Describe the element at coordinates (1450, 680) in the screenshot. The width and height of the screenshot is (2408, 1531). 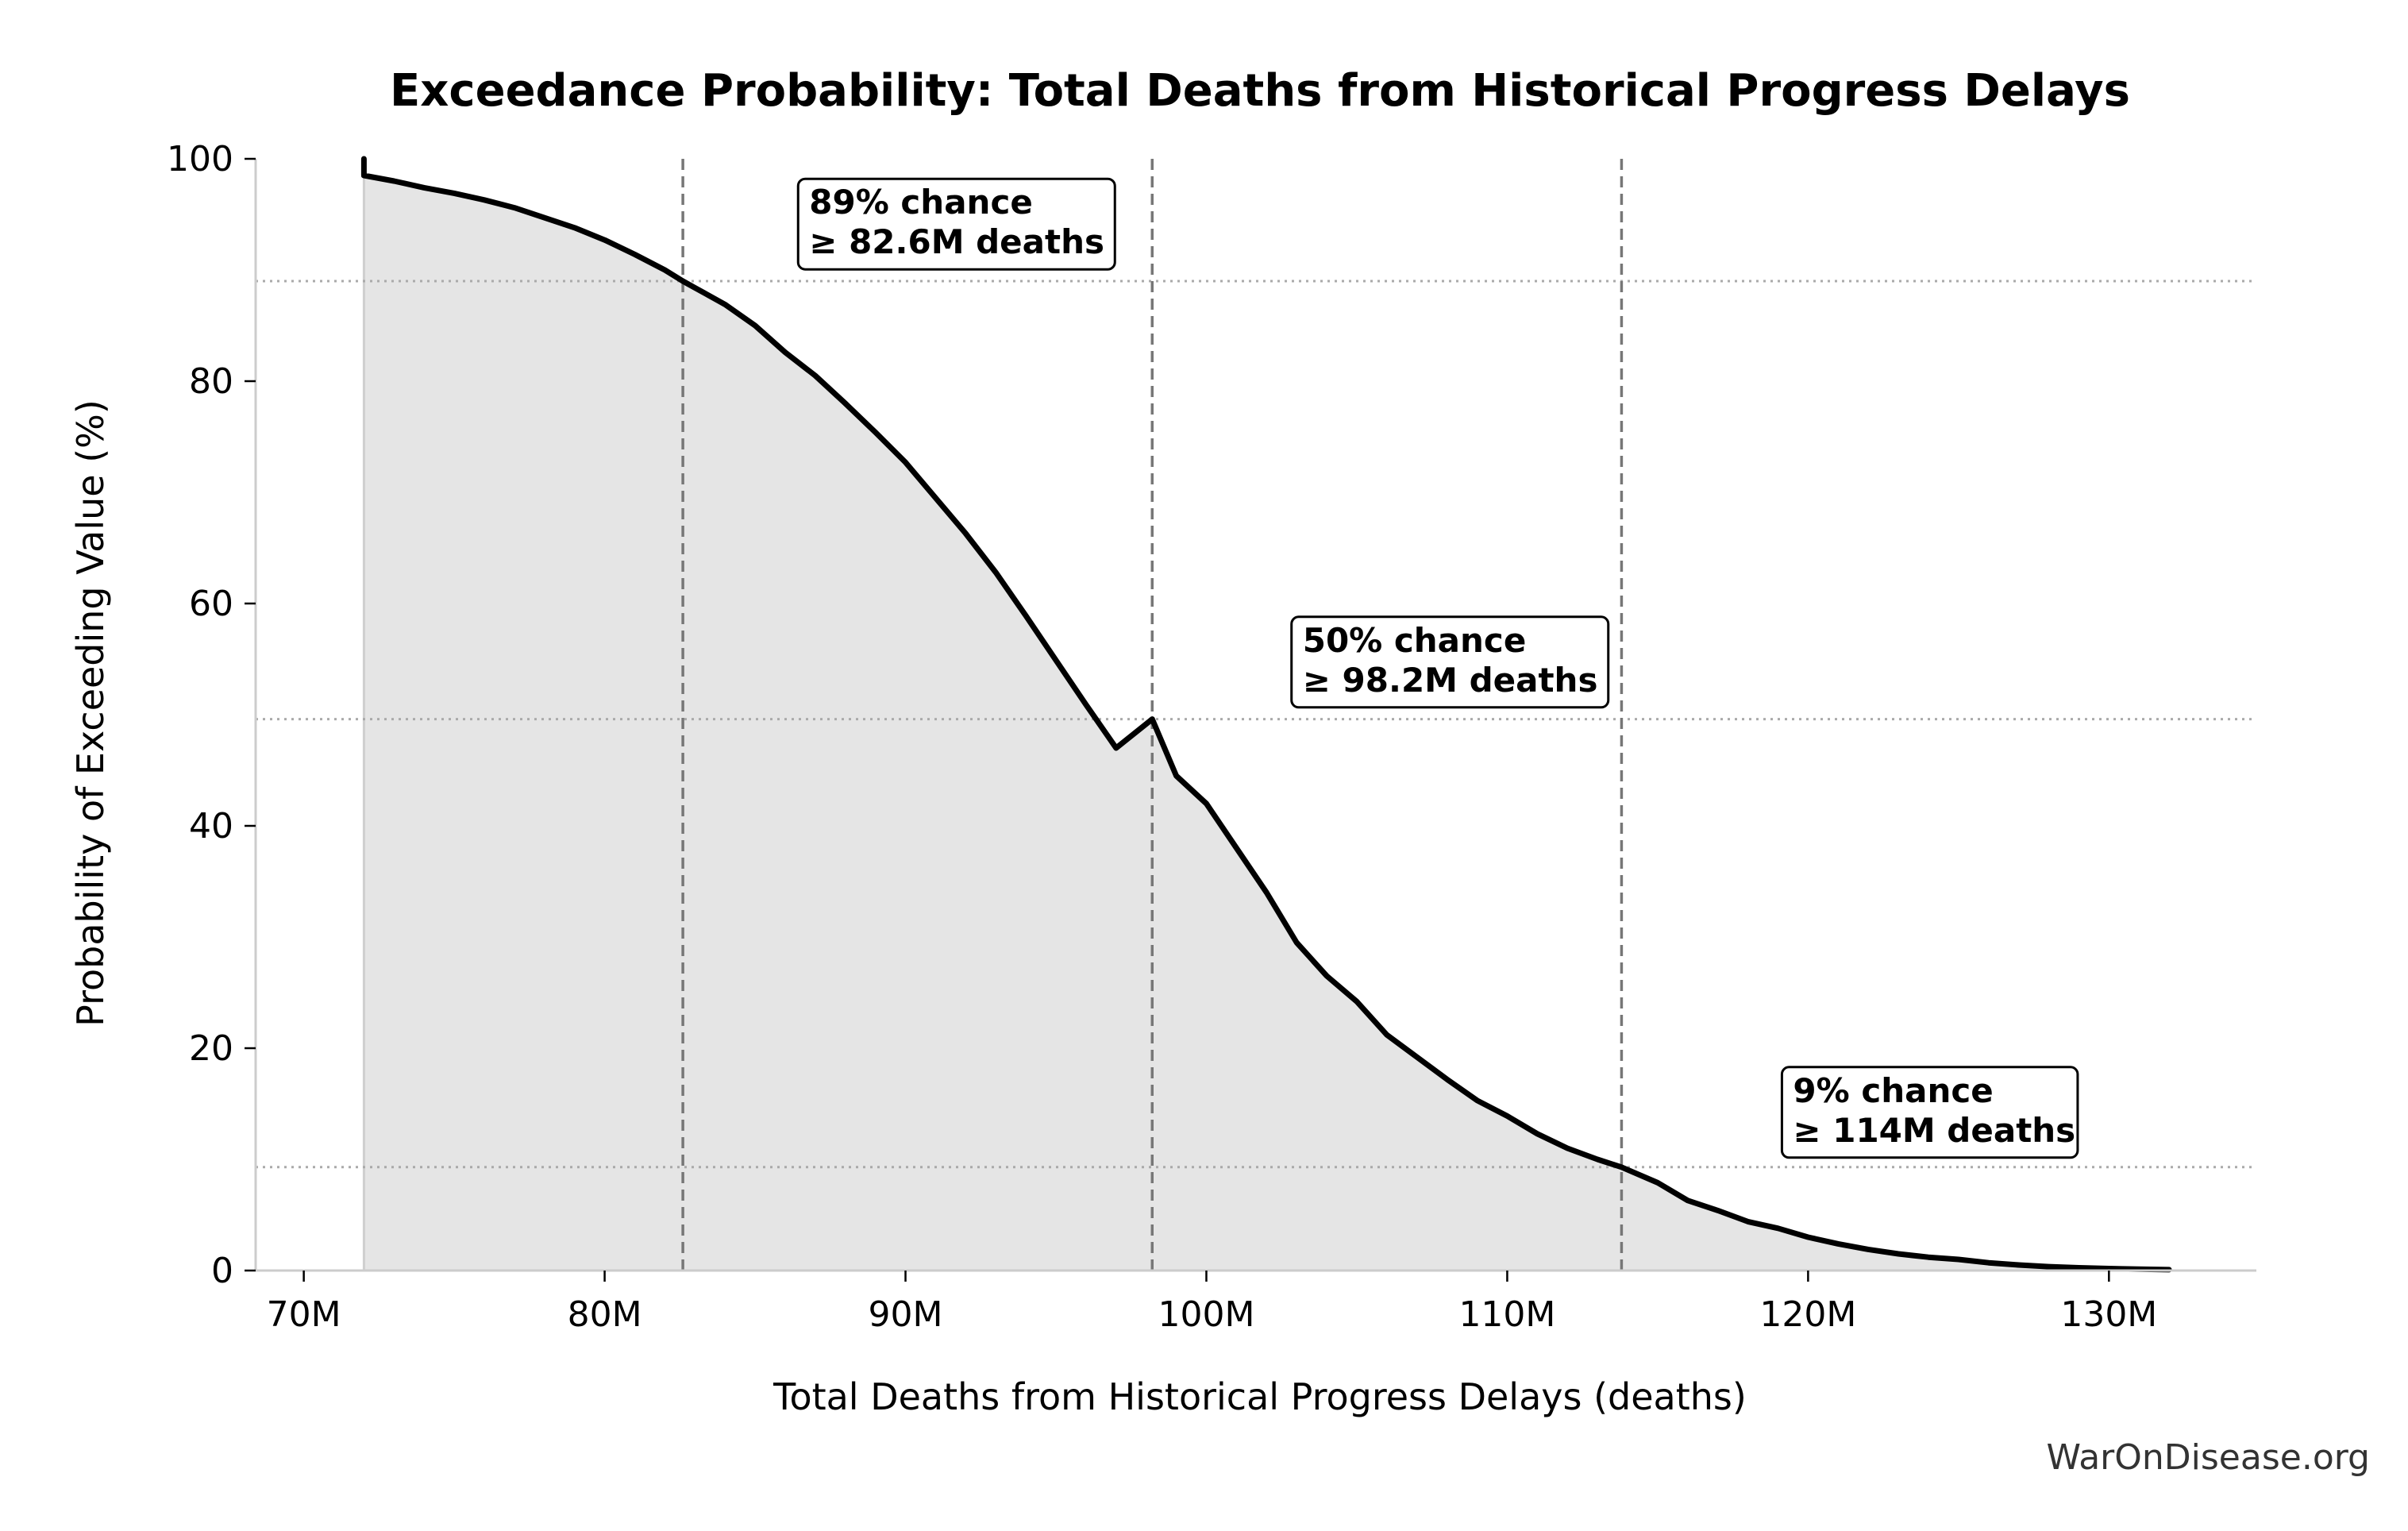
I see `annotation-line2-2: ≥ 98.2M deaths` at that location.